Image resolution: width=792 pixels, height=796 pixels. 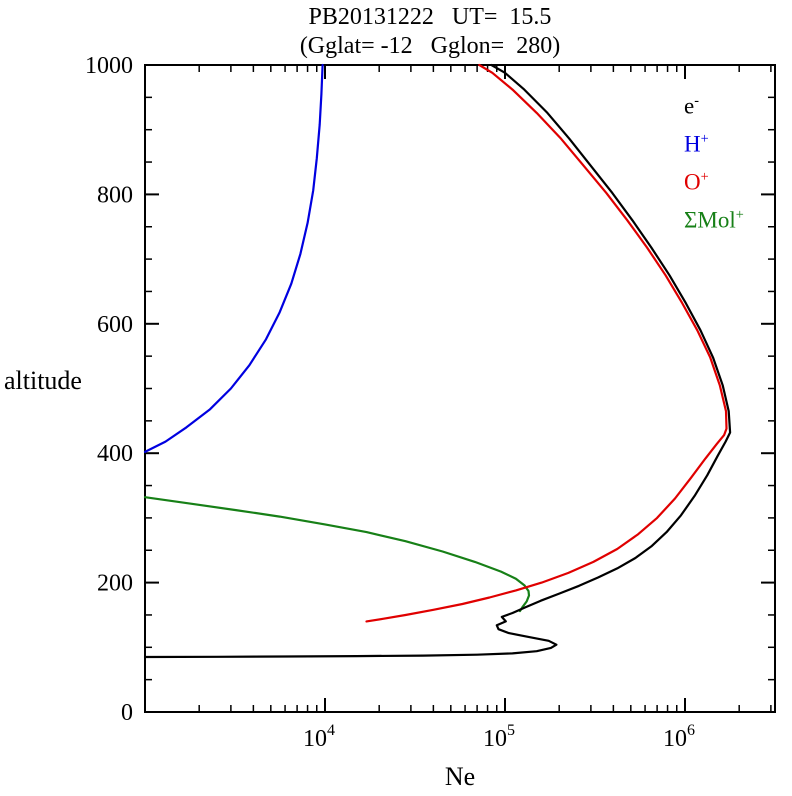 What do you see at coordinates (499, 737) in the screenshot?
I see `x-tick-label: 10⁵` at bounding box center [499, 737].